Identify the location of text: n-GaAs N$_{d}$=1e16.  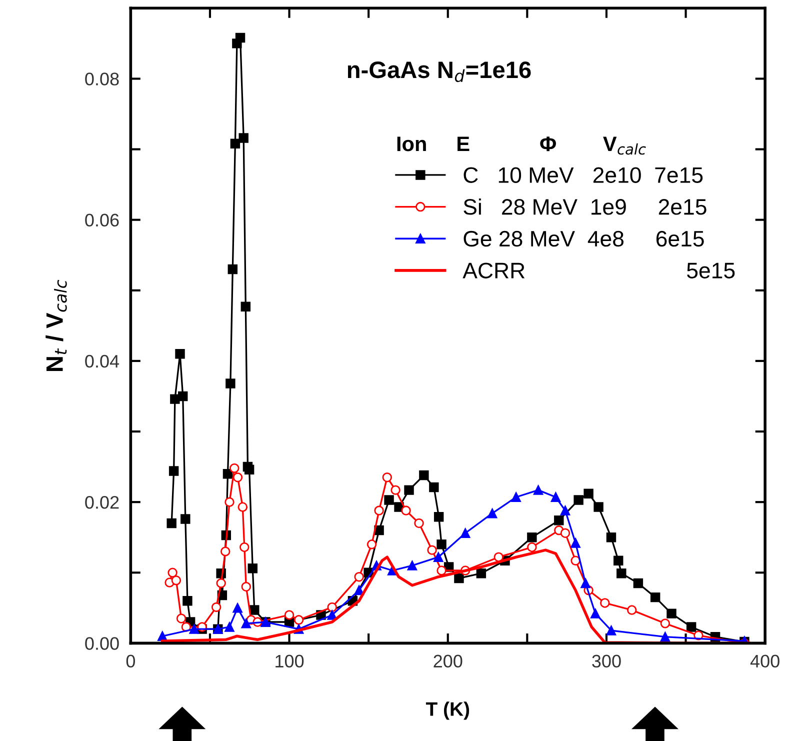
(439, 71).